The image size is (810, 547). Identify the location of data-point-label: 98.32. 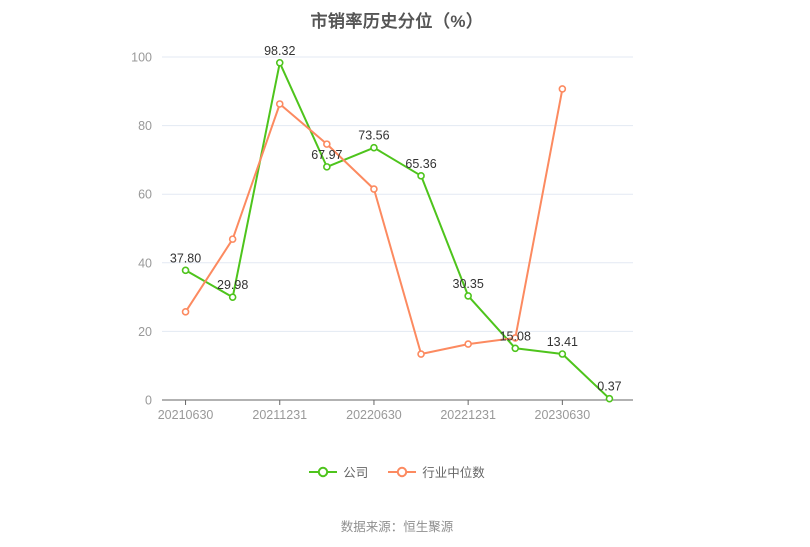
(279, 51).